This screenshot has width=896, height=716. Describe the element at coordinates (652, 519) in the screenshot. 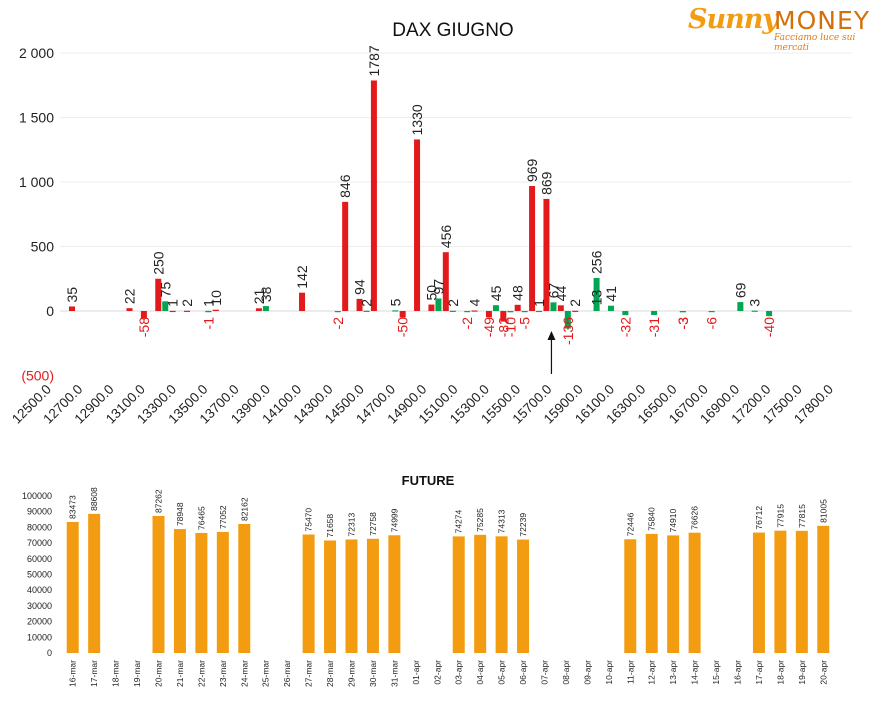

I see `future-value-label: 75840` at that location.